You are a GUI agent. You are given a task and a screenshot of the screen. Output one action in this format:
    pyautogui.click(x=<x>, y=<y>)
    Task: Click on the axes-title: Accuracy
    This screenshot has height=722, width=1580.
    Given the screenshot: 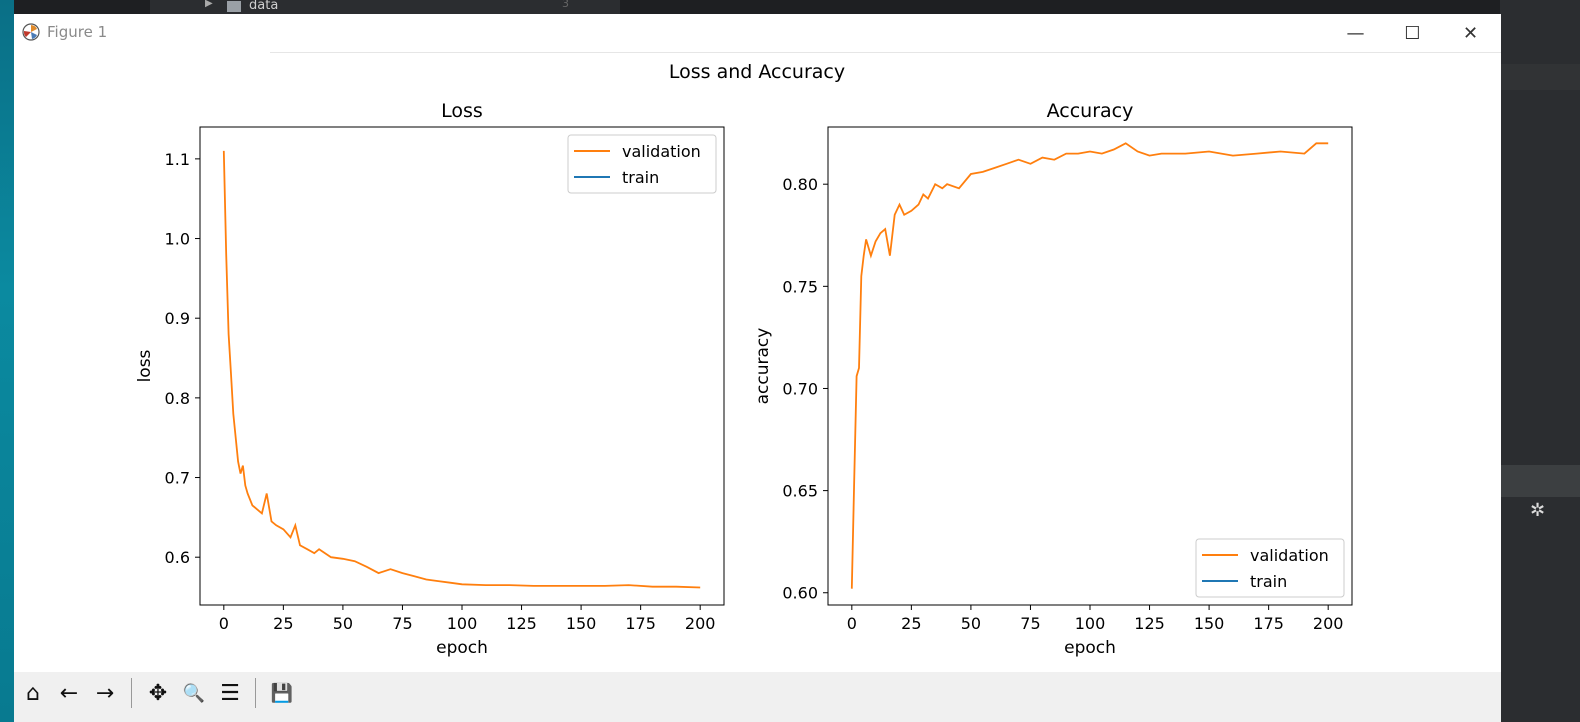 What is the action you would take?
    pyautogui.click(x=1090, y=111)
    